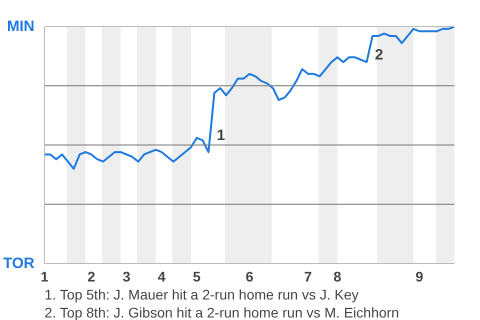  What do you see at coordinates (19, 263) in the screenshot?
I see `text: TOR` at bounding box center [19, 263].